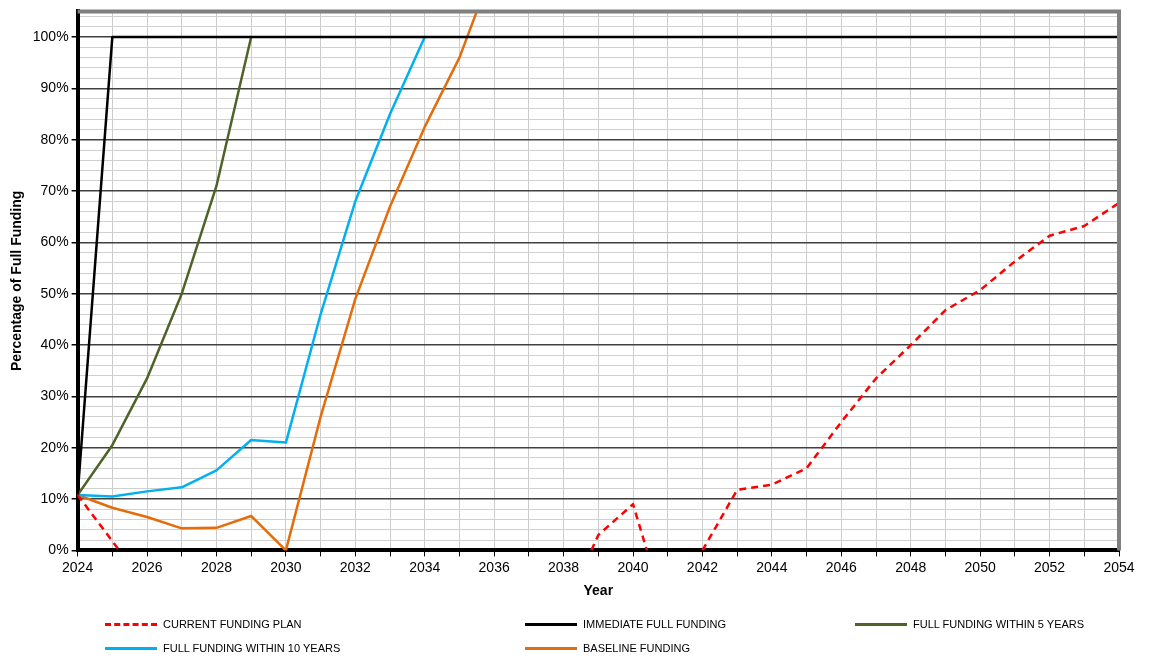  What do you see at coordinates (355, 566) in the screenshot?
I see `x-tick-label: 2032` at bounding box center [355, 566].